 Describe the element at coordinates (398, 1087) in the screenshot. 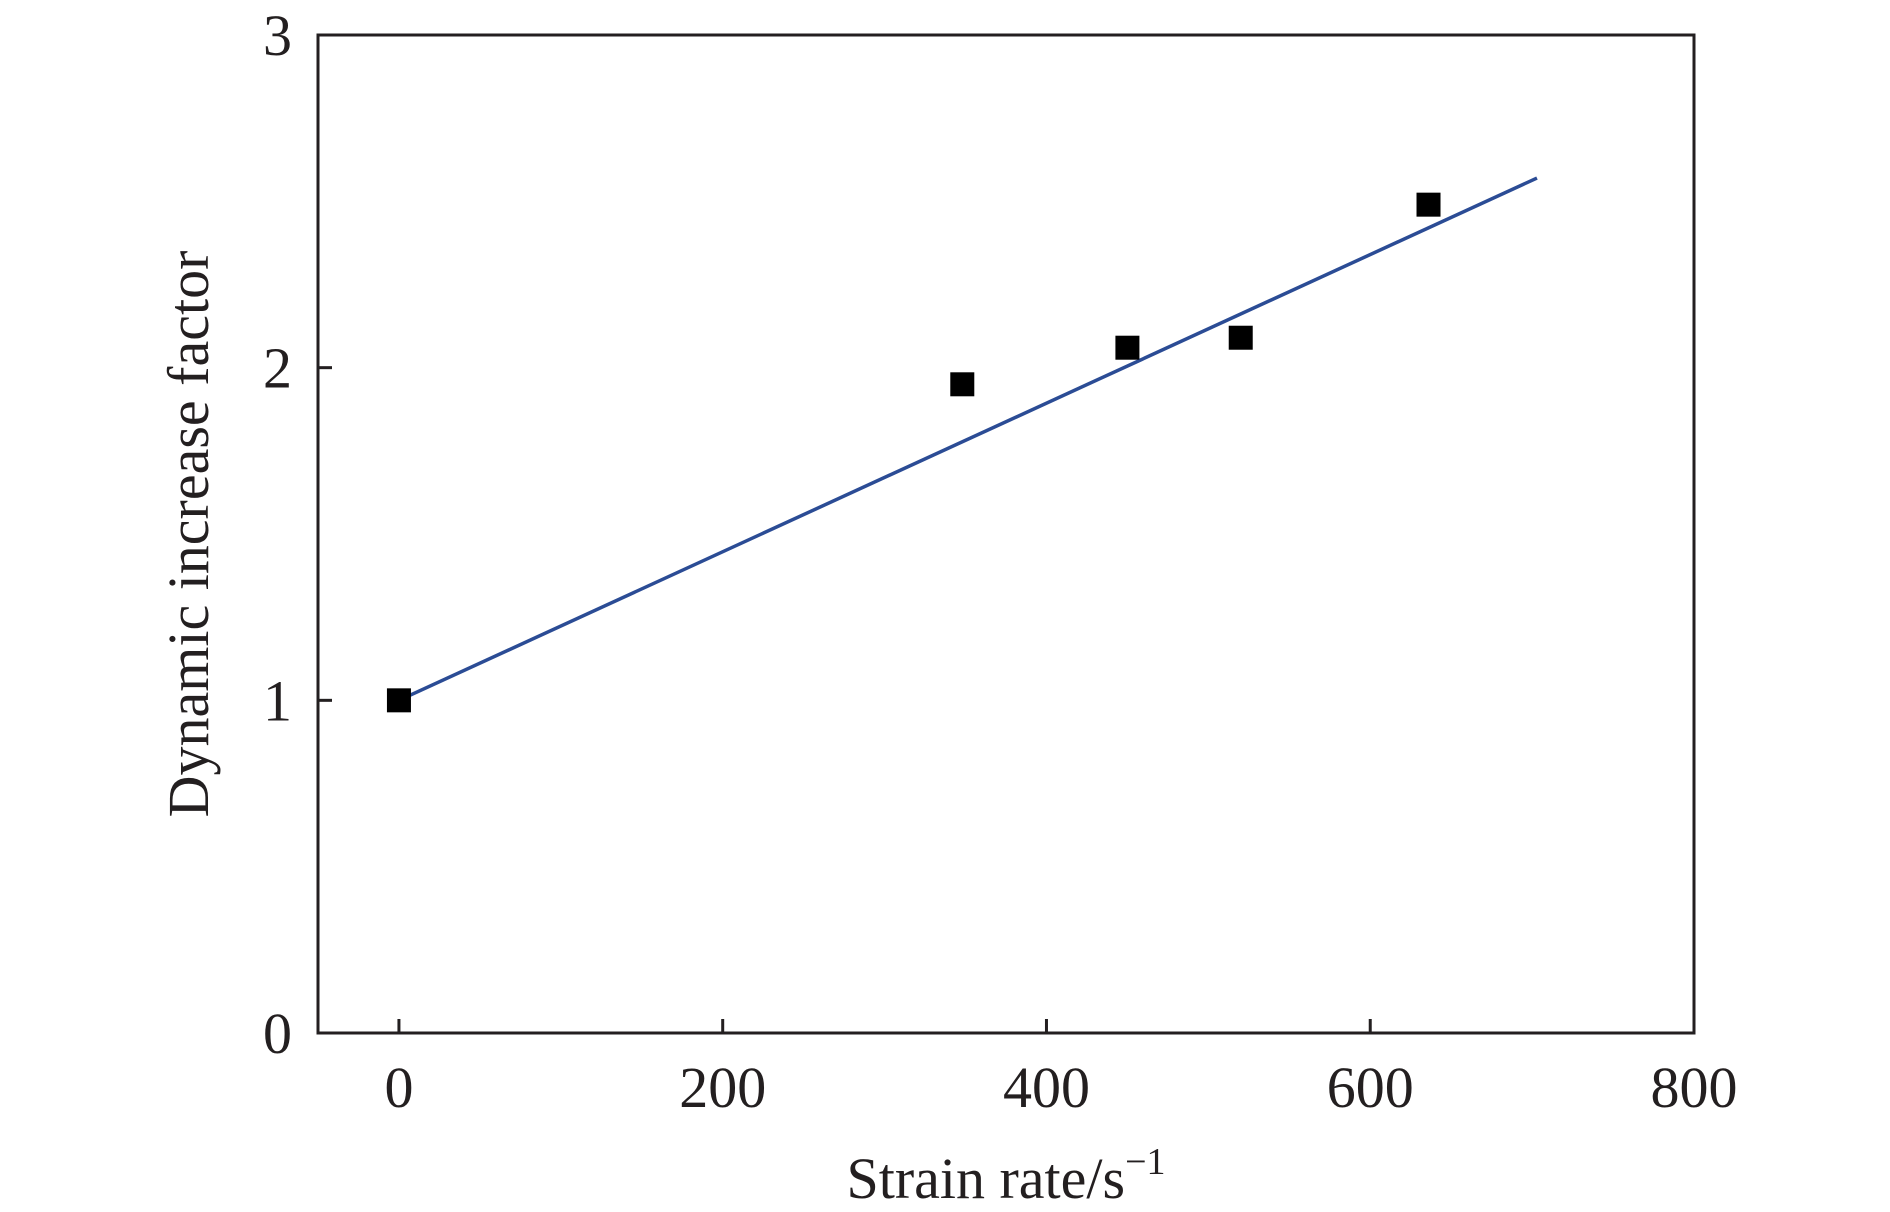

I see `x-tick-label: 0` at that location.